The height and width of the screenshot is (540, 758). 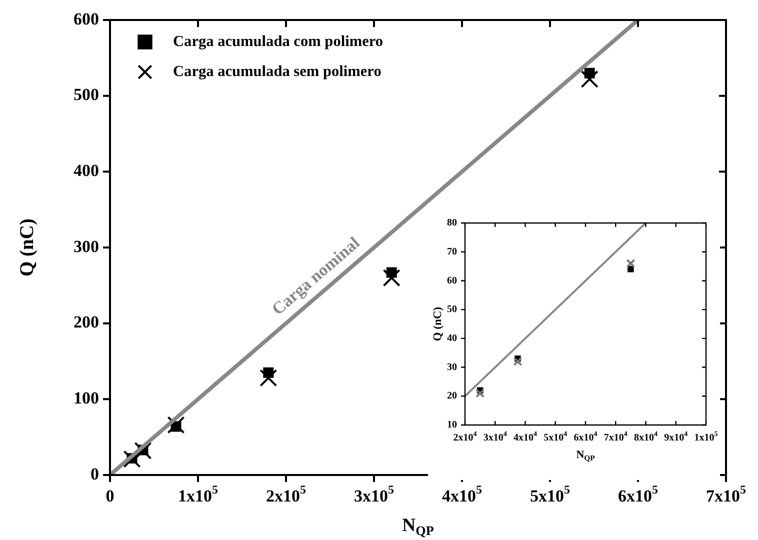 What do you see at coordinates (86, 94) in the screenshot?
I see `y-tick-label: 500` at bounding box center [86, 94].